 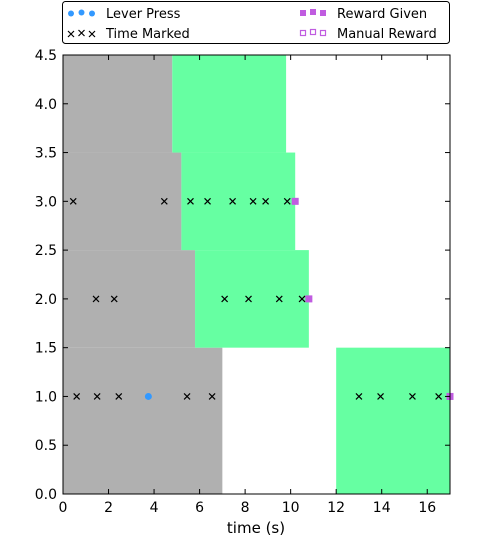 What do you see at coordinates (46, 251) in the screenshot?
I see `y-tick-label: 2.5` at bounding box center [46, 251].